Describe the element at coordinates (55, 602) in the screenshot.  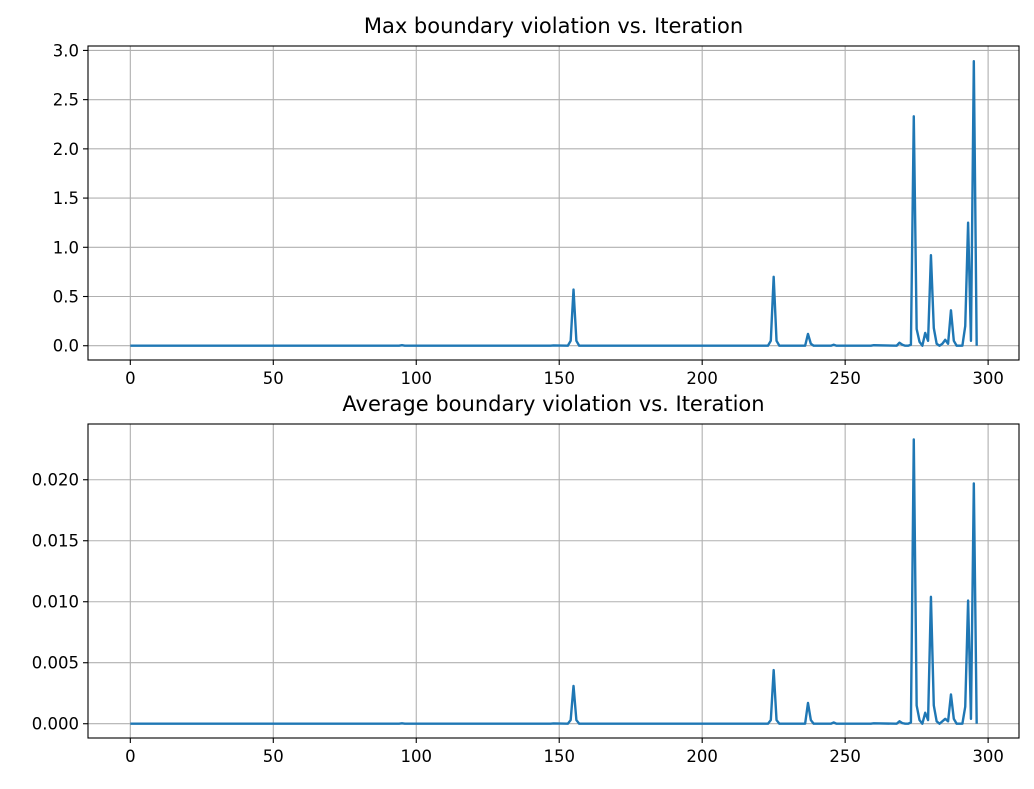
I see `y-tick-label: 0.010` at that location.